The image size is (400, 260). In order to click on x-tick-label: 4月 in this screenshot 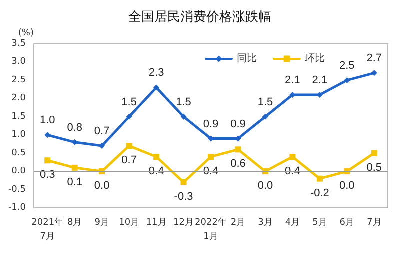, I will do `click(292, 223)`.